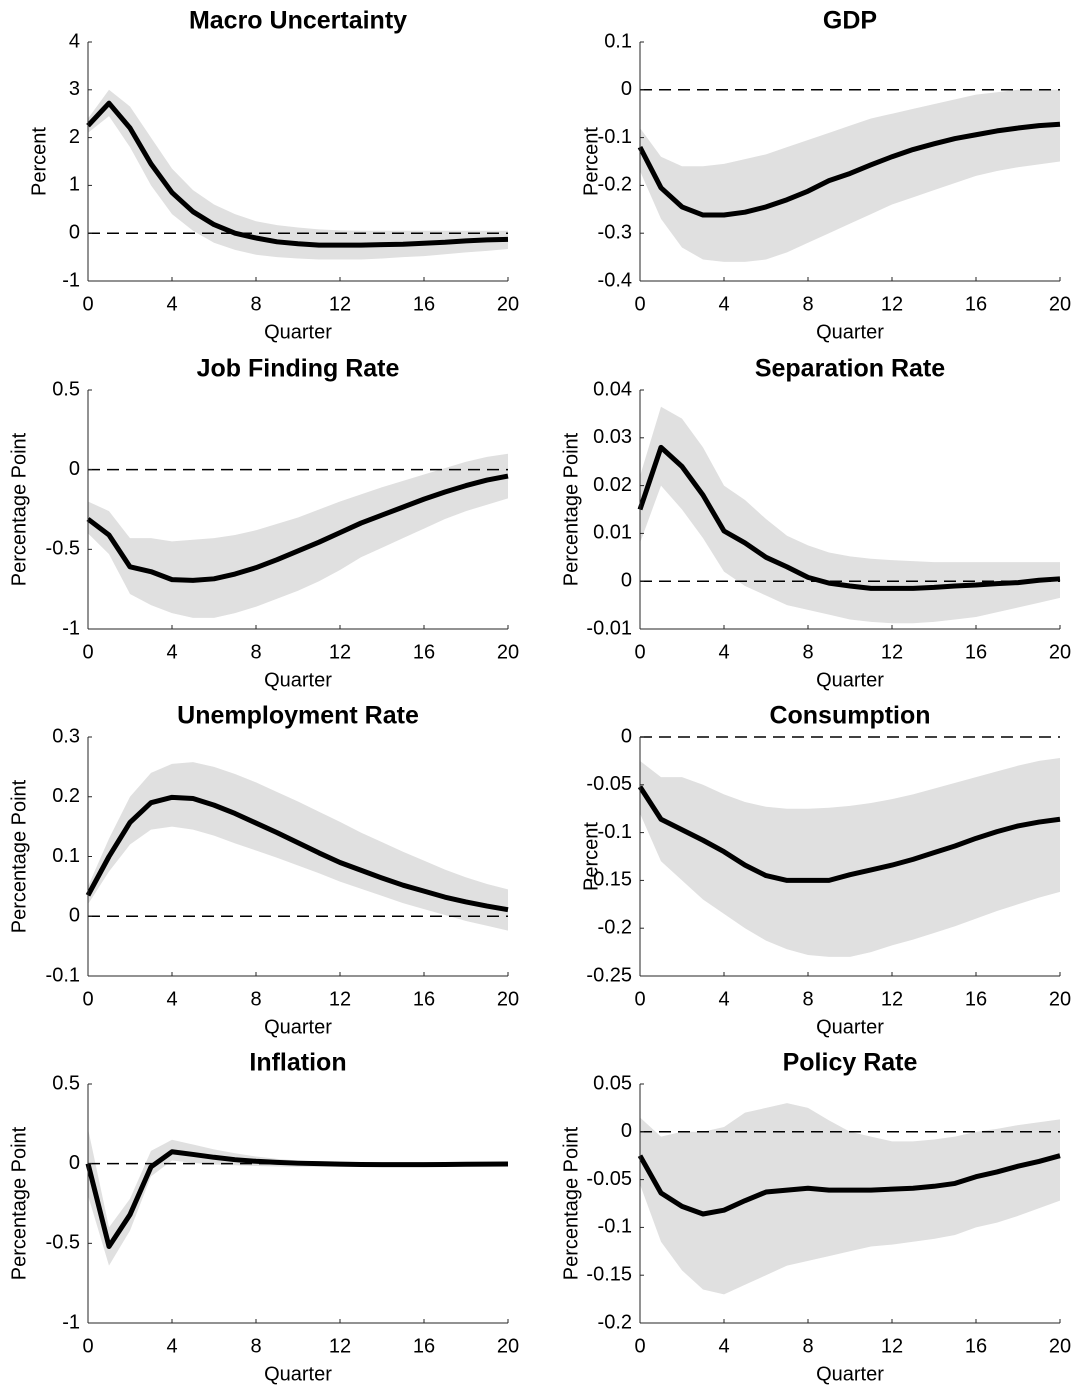 The width and height of the screenshot is (1076, 1391). What do you see at coordinates (615, 232) in the screenshot?
I see `y-tick-label: -0.3` at bounding box center [615, 232].